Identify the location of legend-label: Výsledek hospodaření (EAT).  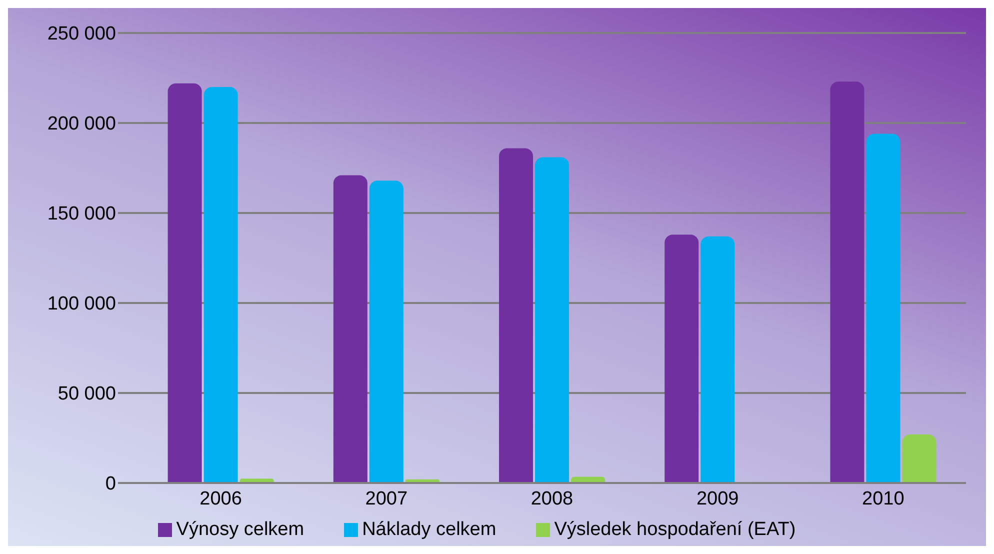
(675, 529).